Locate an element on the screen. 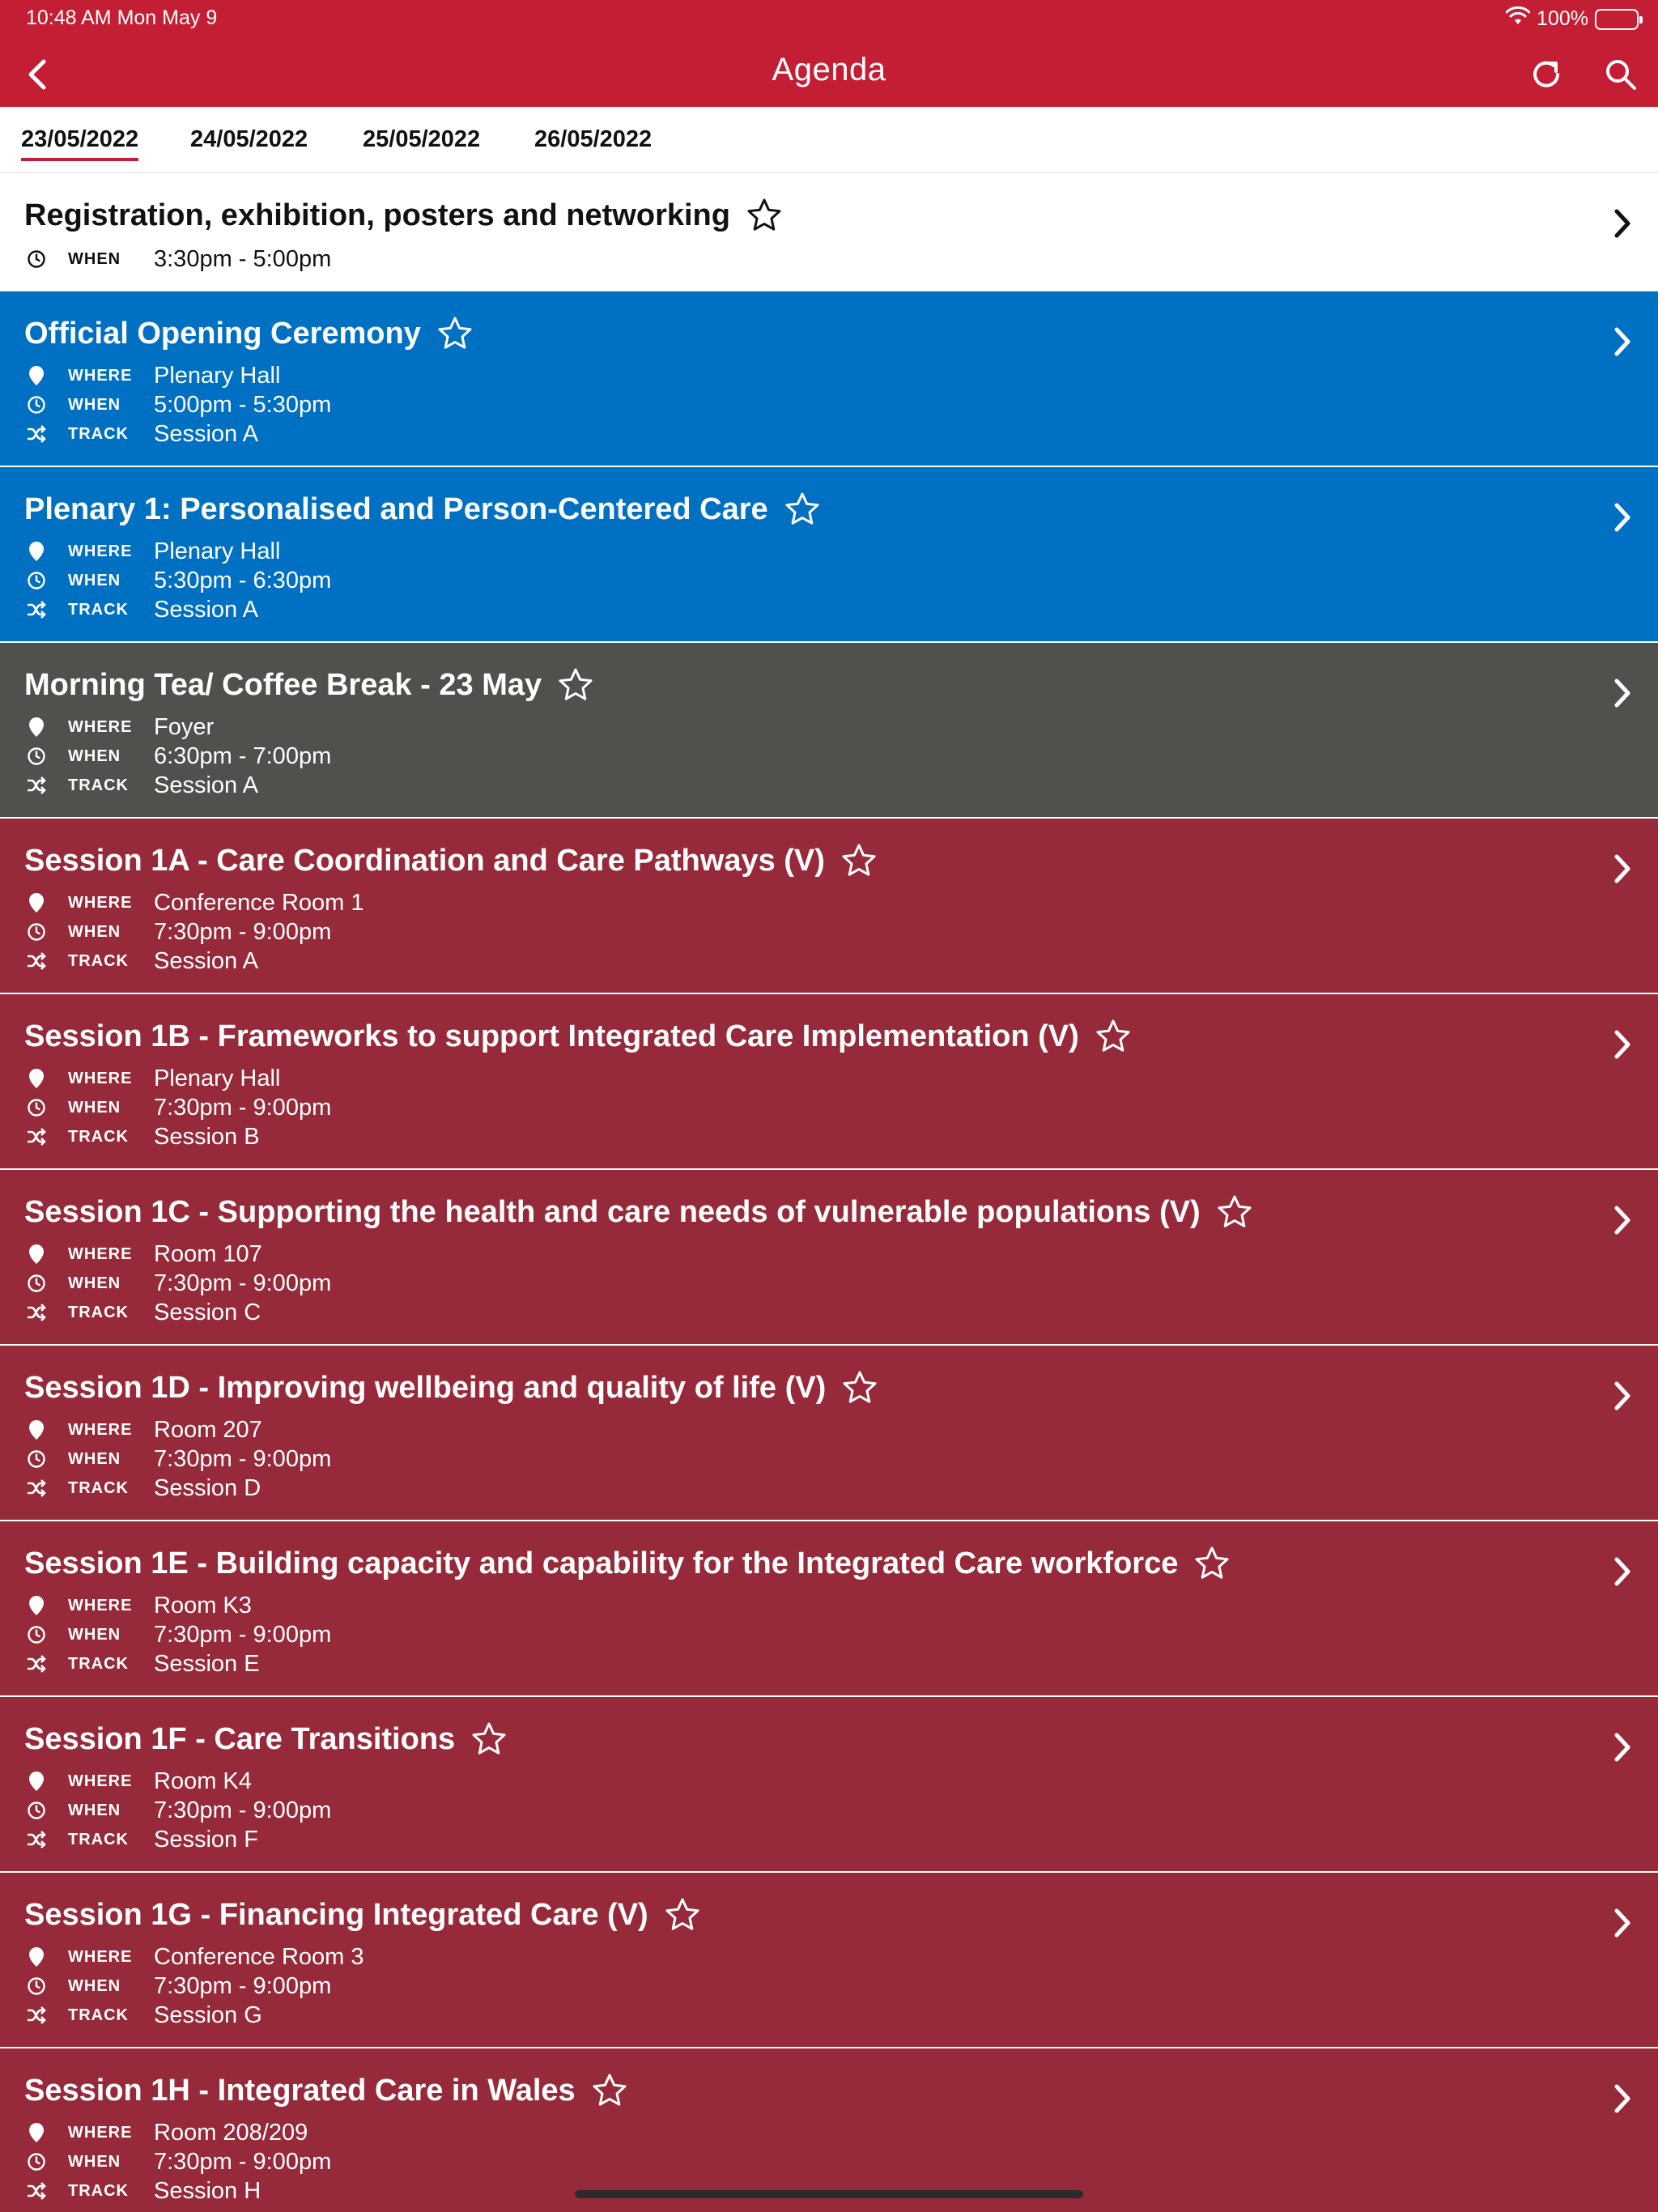 The height and width of the screenshot is (2212, 1658). session-where: WHERE Room K4 is located at coordinates (138, 1781).